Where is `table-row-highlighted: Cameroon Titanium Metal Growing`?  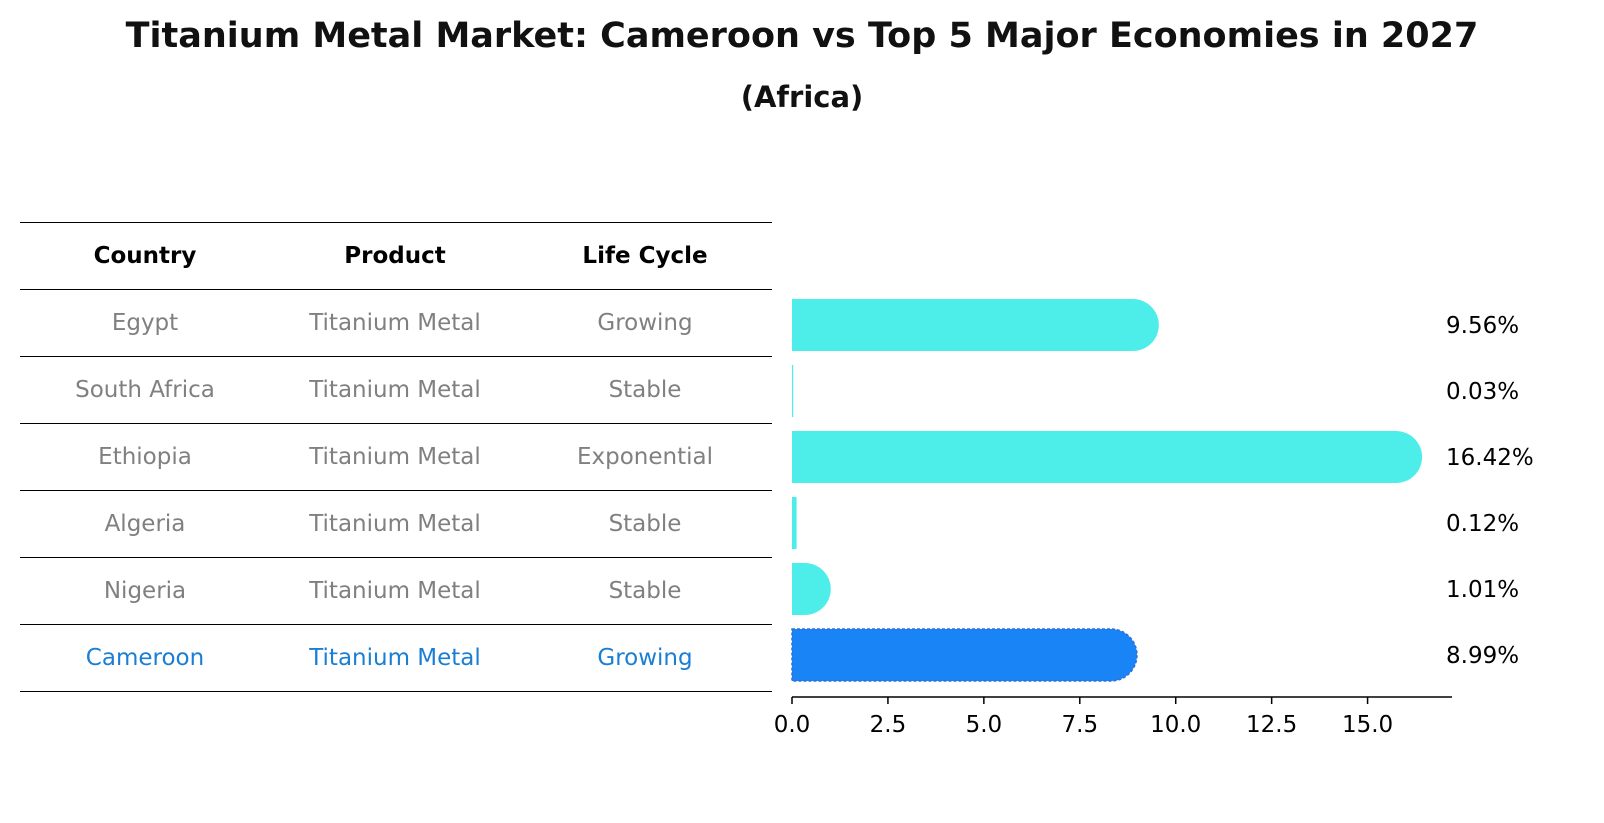 table-row-highlighted: Cameroon Titanium Metal Growing is located at coordinates (396, 658).